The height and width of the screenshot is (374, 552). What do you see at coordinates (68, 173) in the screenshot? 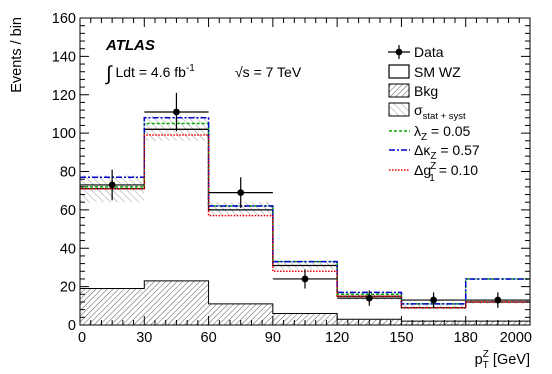
I see `y-tick-label-4: 80` at bounding box center [68, 173].